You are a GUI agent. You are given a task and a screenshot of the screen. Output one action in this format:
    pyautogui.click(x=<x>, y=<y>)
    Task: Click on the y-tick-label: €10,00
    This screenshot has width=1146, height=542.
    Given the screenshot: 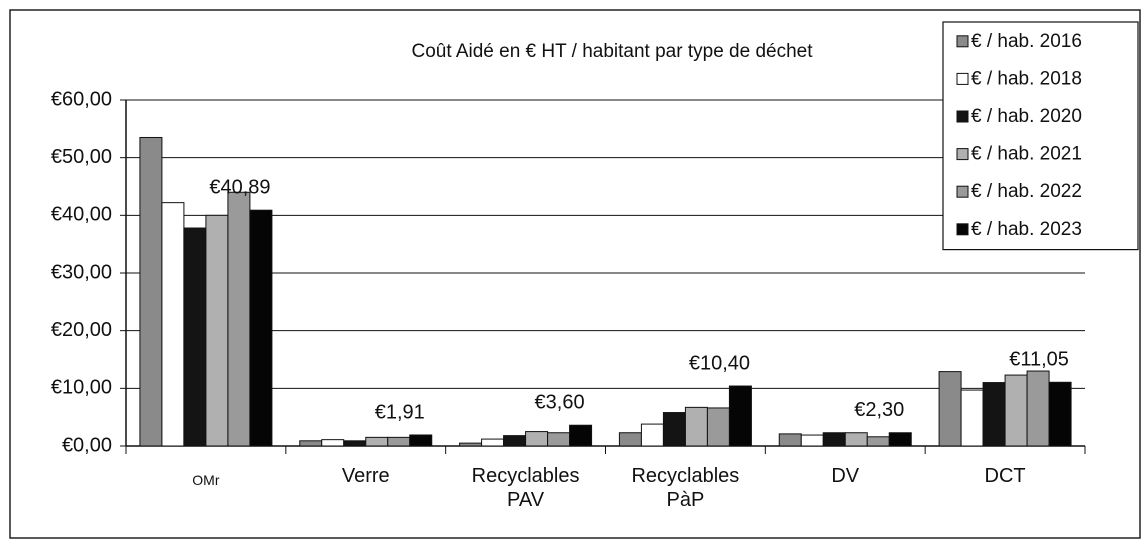 What is the action you would take?
    pyautogui.click(x=81, y=388)
    